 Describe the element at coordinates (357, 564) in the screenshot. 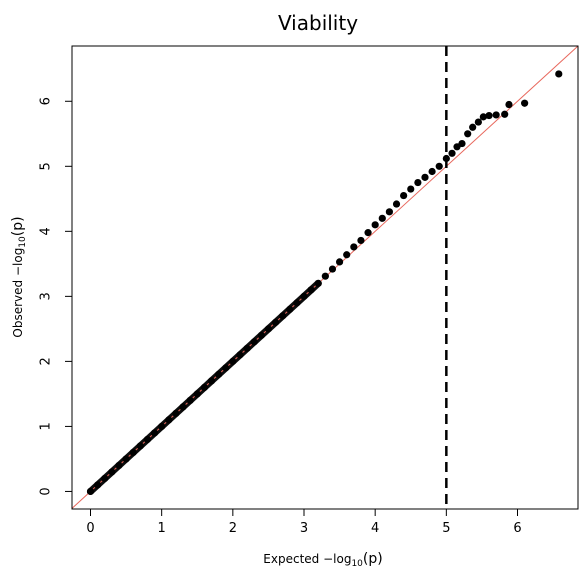

I see `x-axis-label-sub: 10` at that location.